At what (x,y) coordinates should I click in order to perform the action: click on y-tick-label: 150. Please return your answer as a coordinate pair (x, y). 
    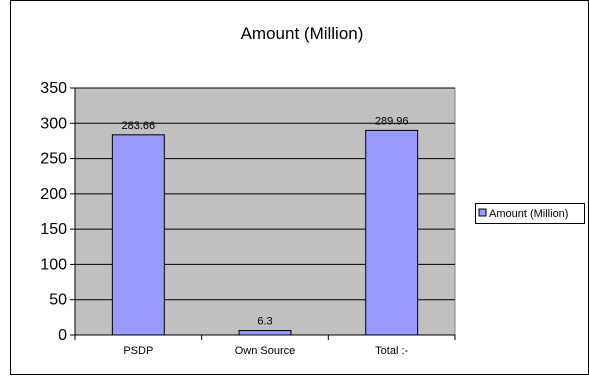
    Looking at the image, I should click on (53, 229).